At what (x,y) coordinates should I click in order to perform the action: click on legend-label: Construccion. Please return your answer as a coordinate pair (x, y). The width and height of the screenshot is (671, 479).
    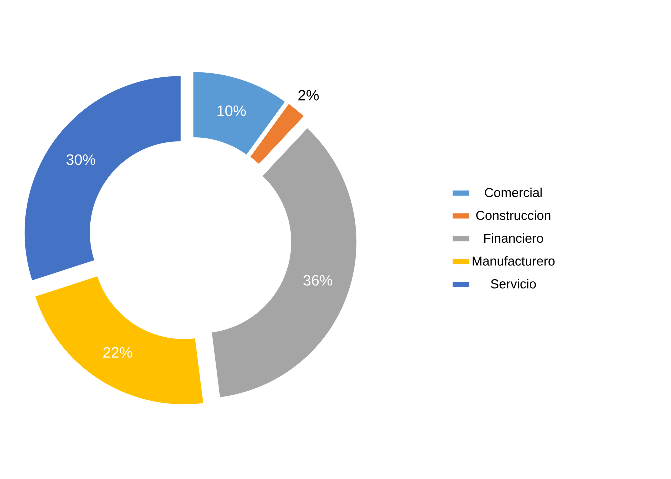
    Looking at the image, I should click on (513, 215).